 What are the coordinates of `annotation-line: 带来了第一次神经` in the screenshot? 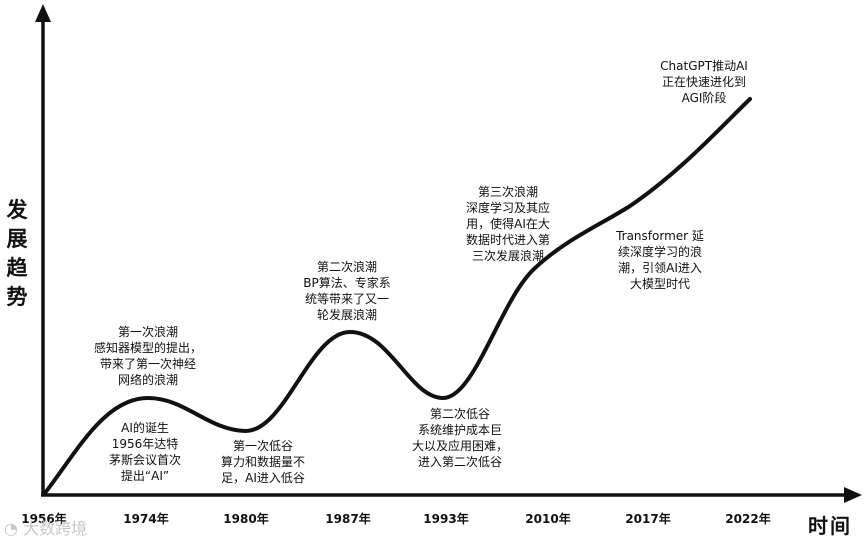 It's located at (147, 364).